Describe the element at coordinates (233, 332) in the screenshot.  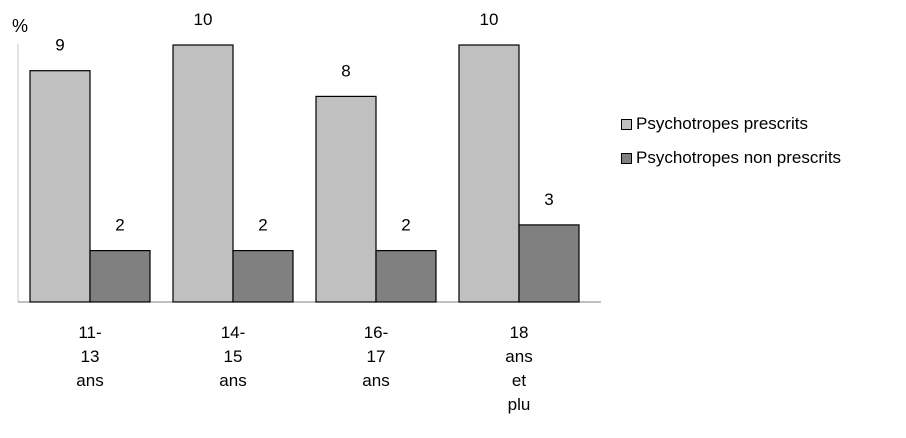
I see `category-label-1: 14-` at that location.